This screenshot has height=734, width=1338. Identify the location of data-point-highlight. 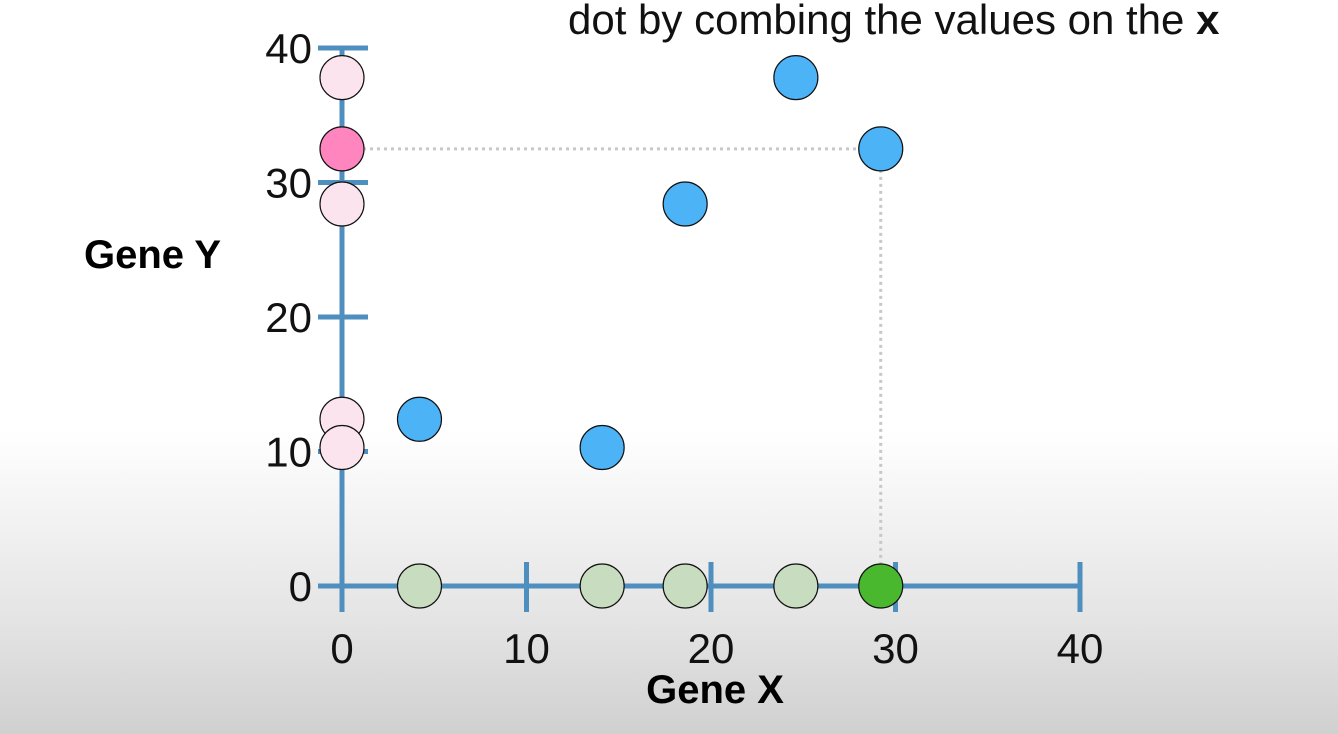
(881, 149).